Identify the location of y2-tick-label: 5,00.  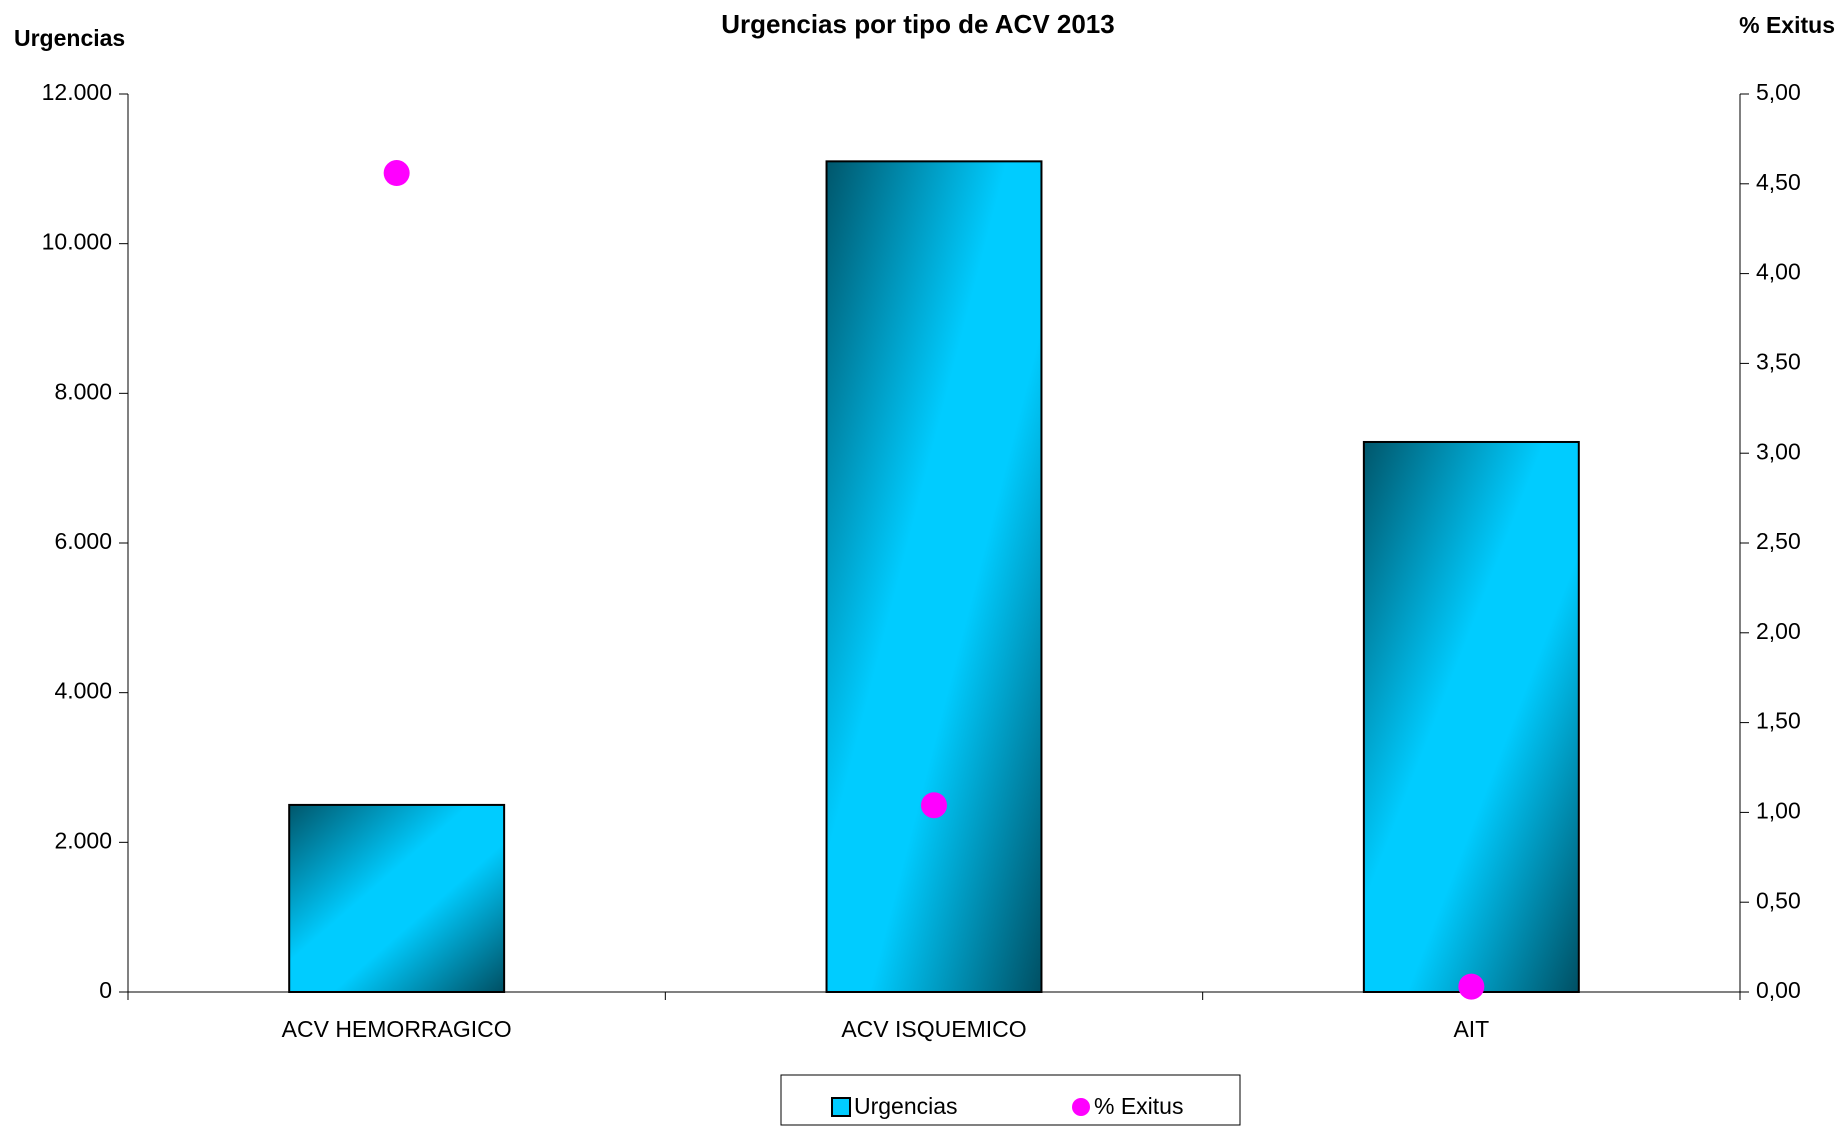
(1778, 92).